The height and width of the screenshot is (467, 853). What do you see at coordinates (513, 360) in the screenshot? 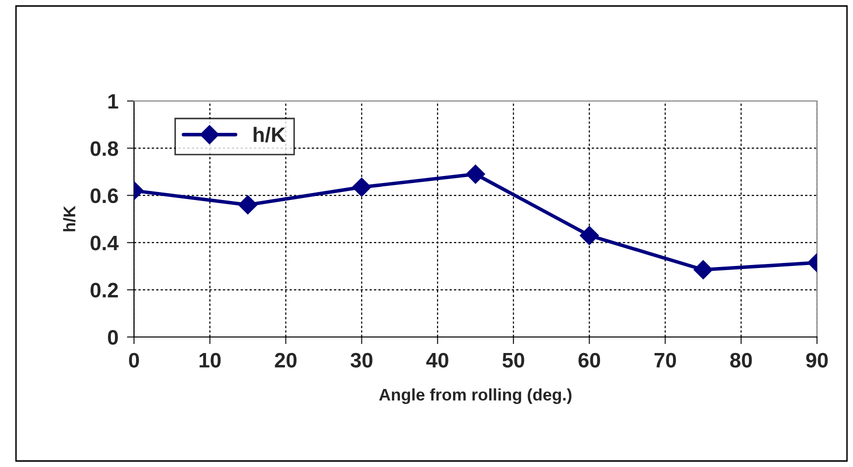
I see `x-tick-label: 50` at bounding box center [513, 360].